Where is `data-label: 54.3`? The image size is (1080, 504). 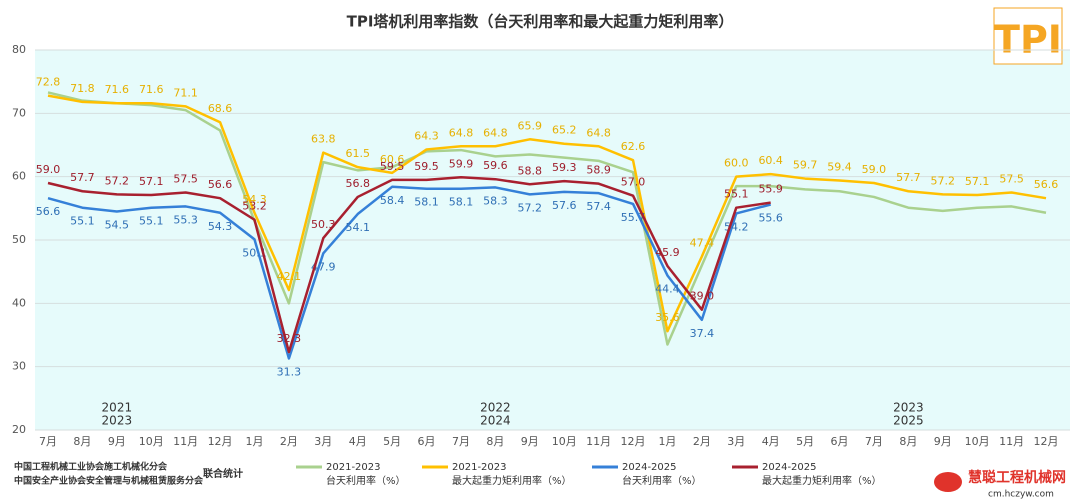 data-label: 54.3 is located at coordinates (254, 199).